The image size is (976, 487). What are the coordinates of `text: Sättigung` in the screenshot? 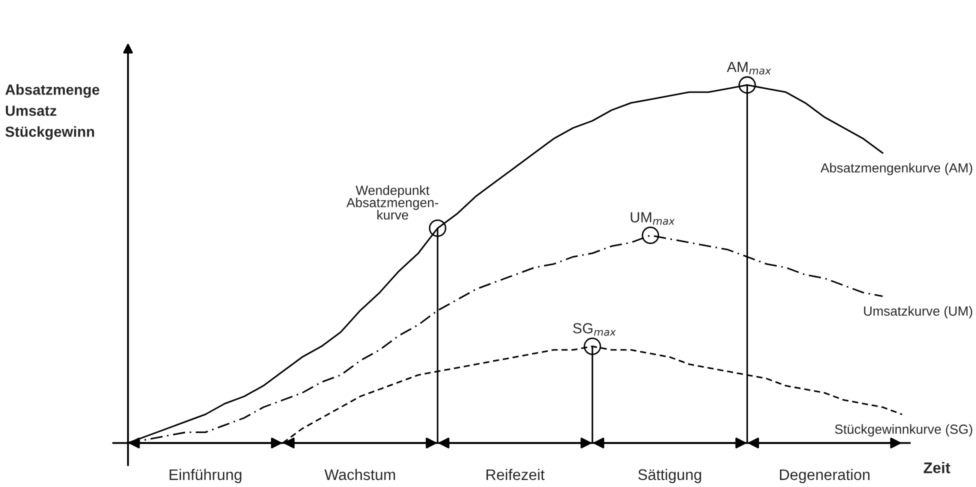 It's located at (670, 476).